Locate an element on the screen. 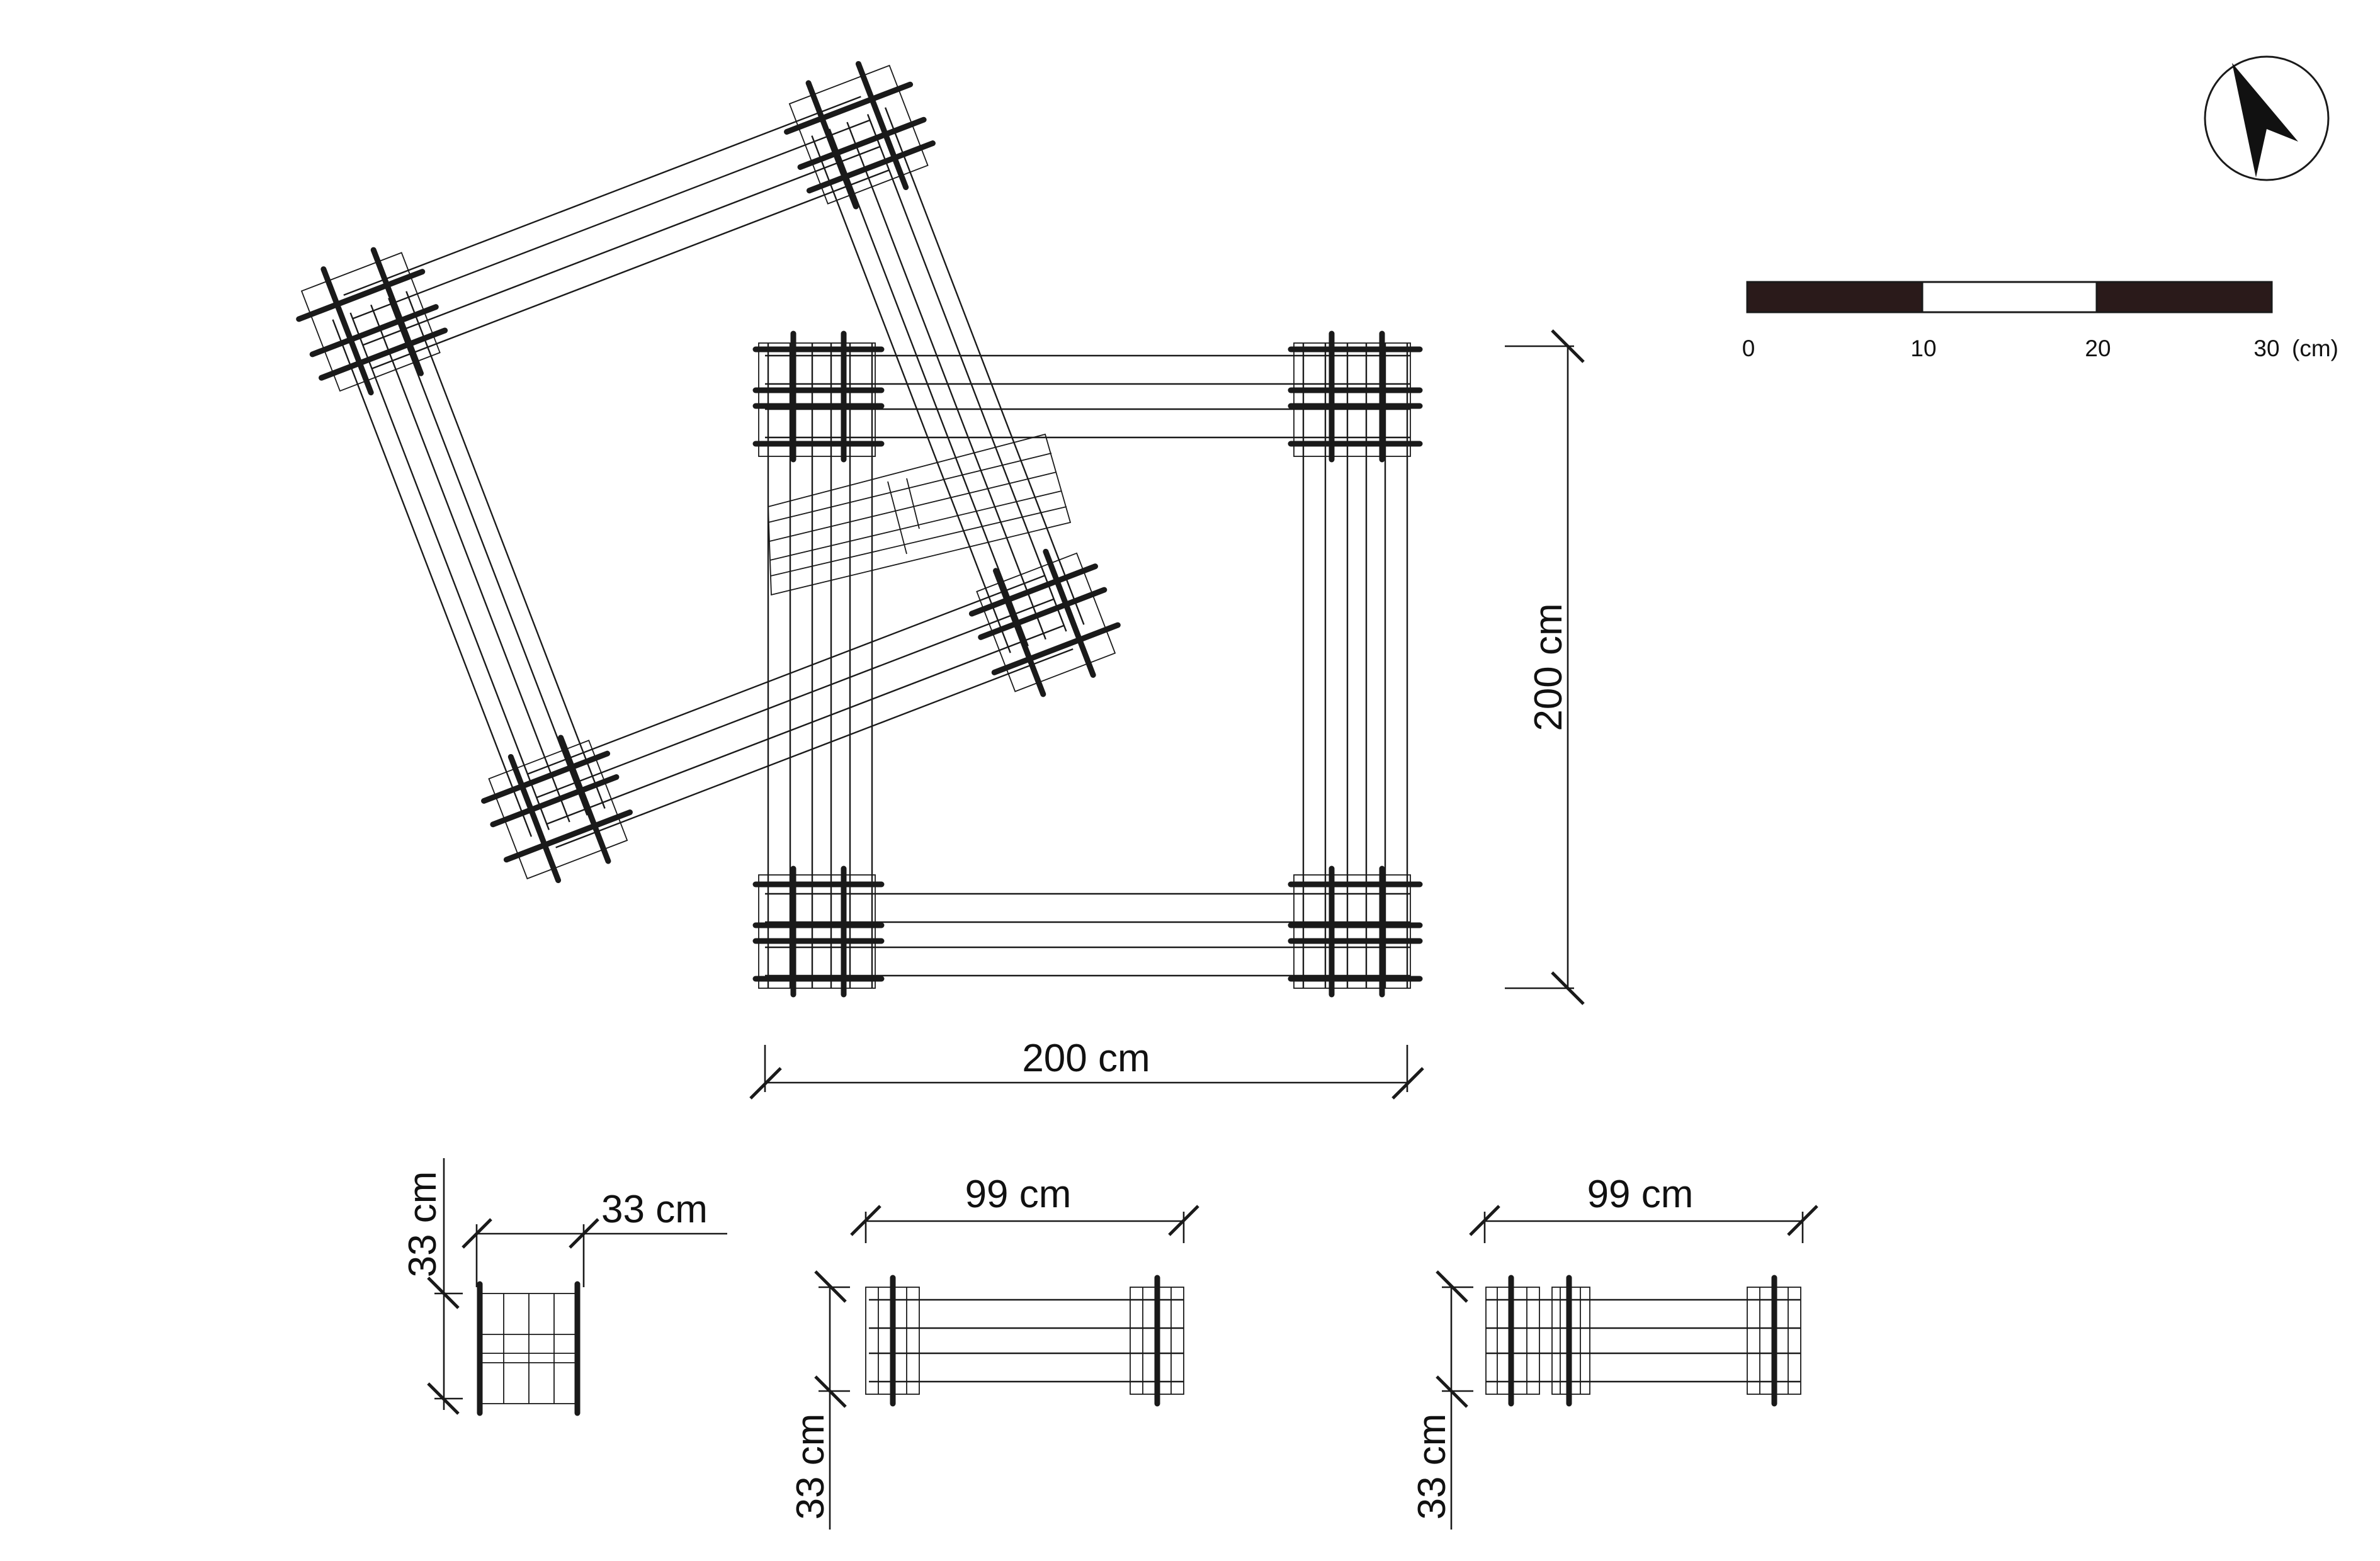 The height and width of the screenshot is (1561, 2380). main-frame is located at coordinates (1087, 664).